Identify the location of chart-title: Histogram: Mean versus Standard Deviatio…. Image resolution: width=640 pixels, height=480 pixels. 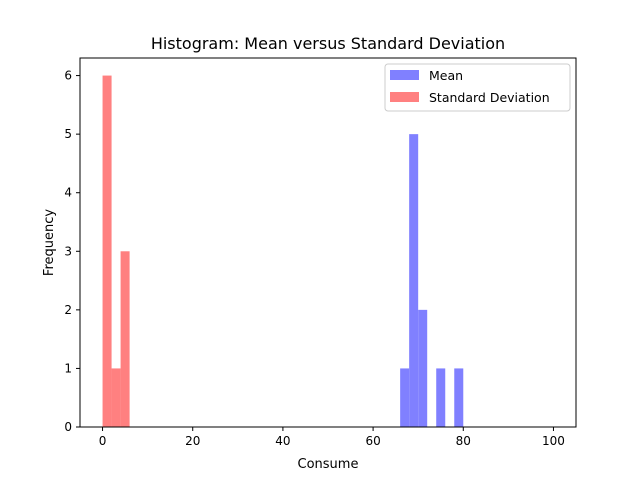
(328, 43).